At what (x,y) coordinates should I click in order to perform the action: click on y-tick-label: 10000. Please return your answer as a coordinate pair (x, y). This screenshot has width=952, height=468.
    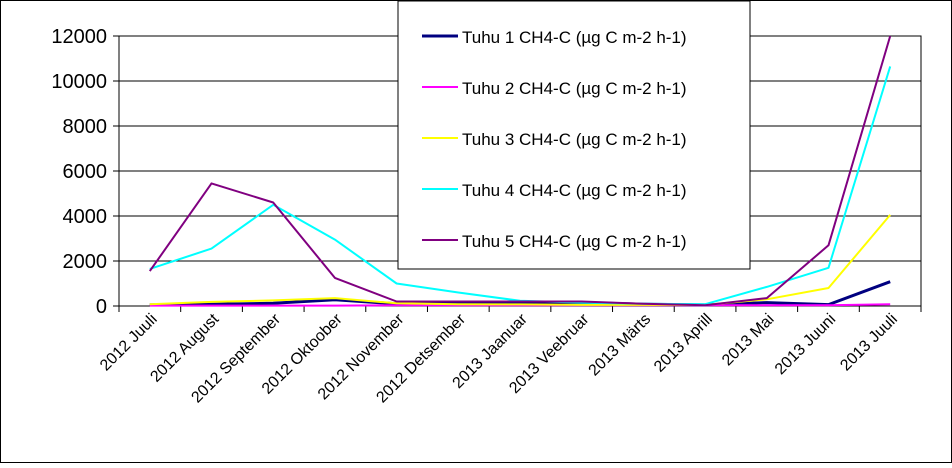
    Looking at the image, I should click on (79, 82).